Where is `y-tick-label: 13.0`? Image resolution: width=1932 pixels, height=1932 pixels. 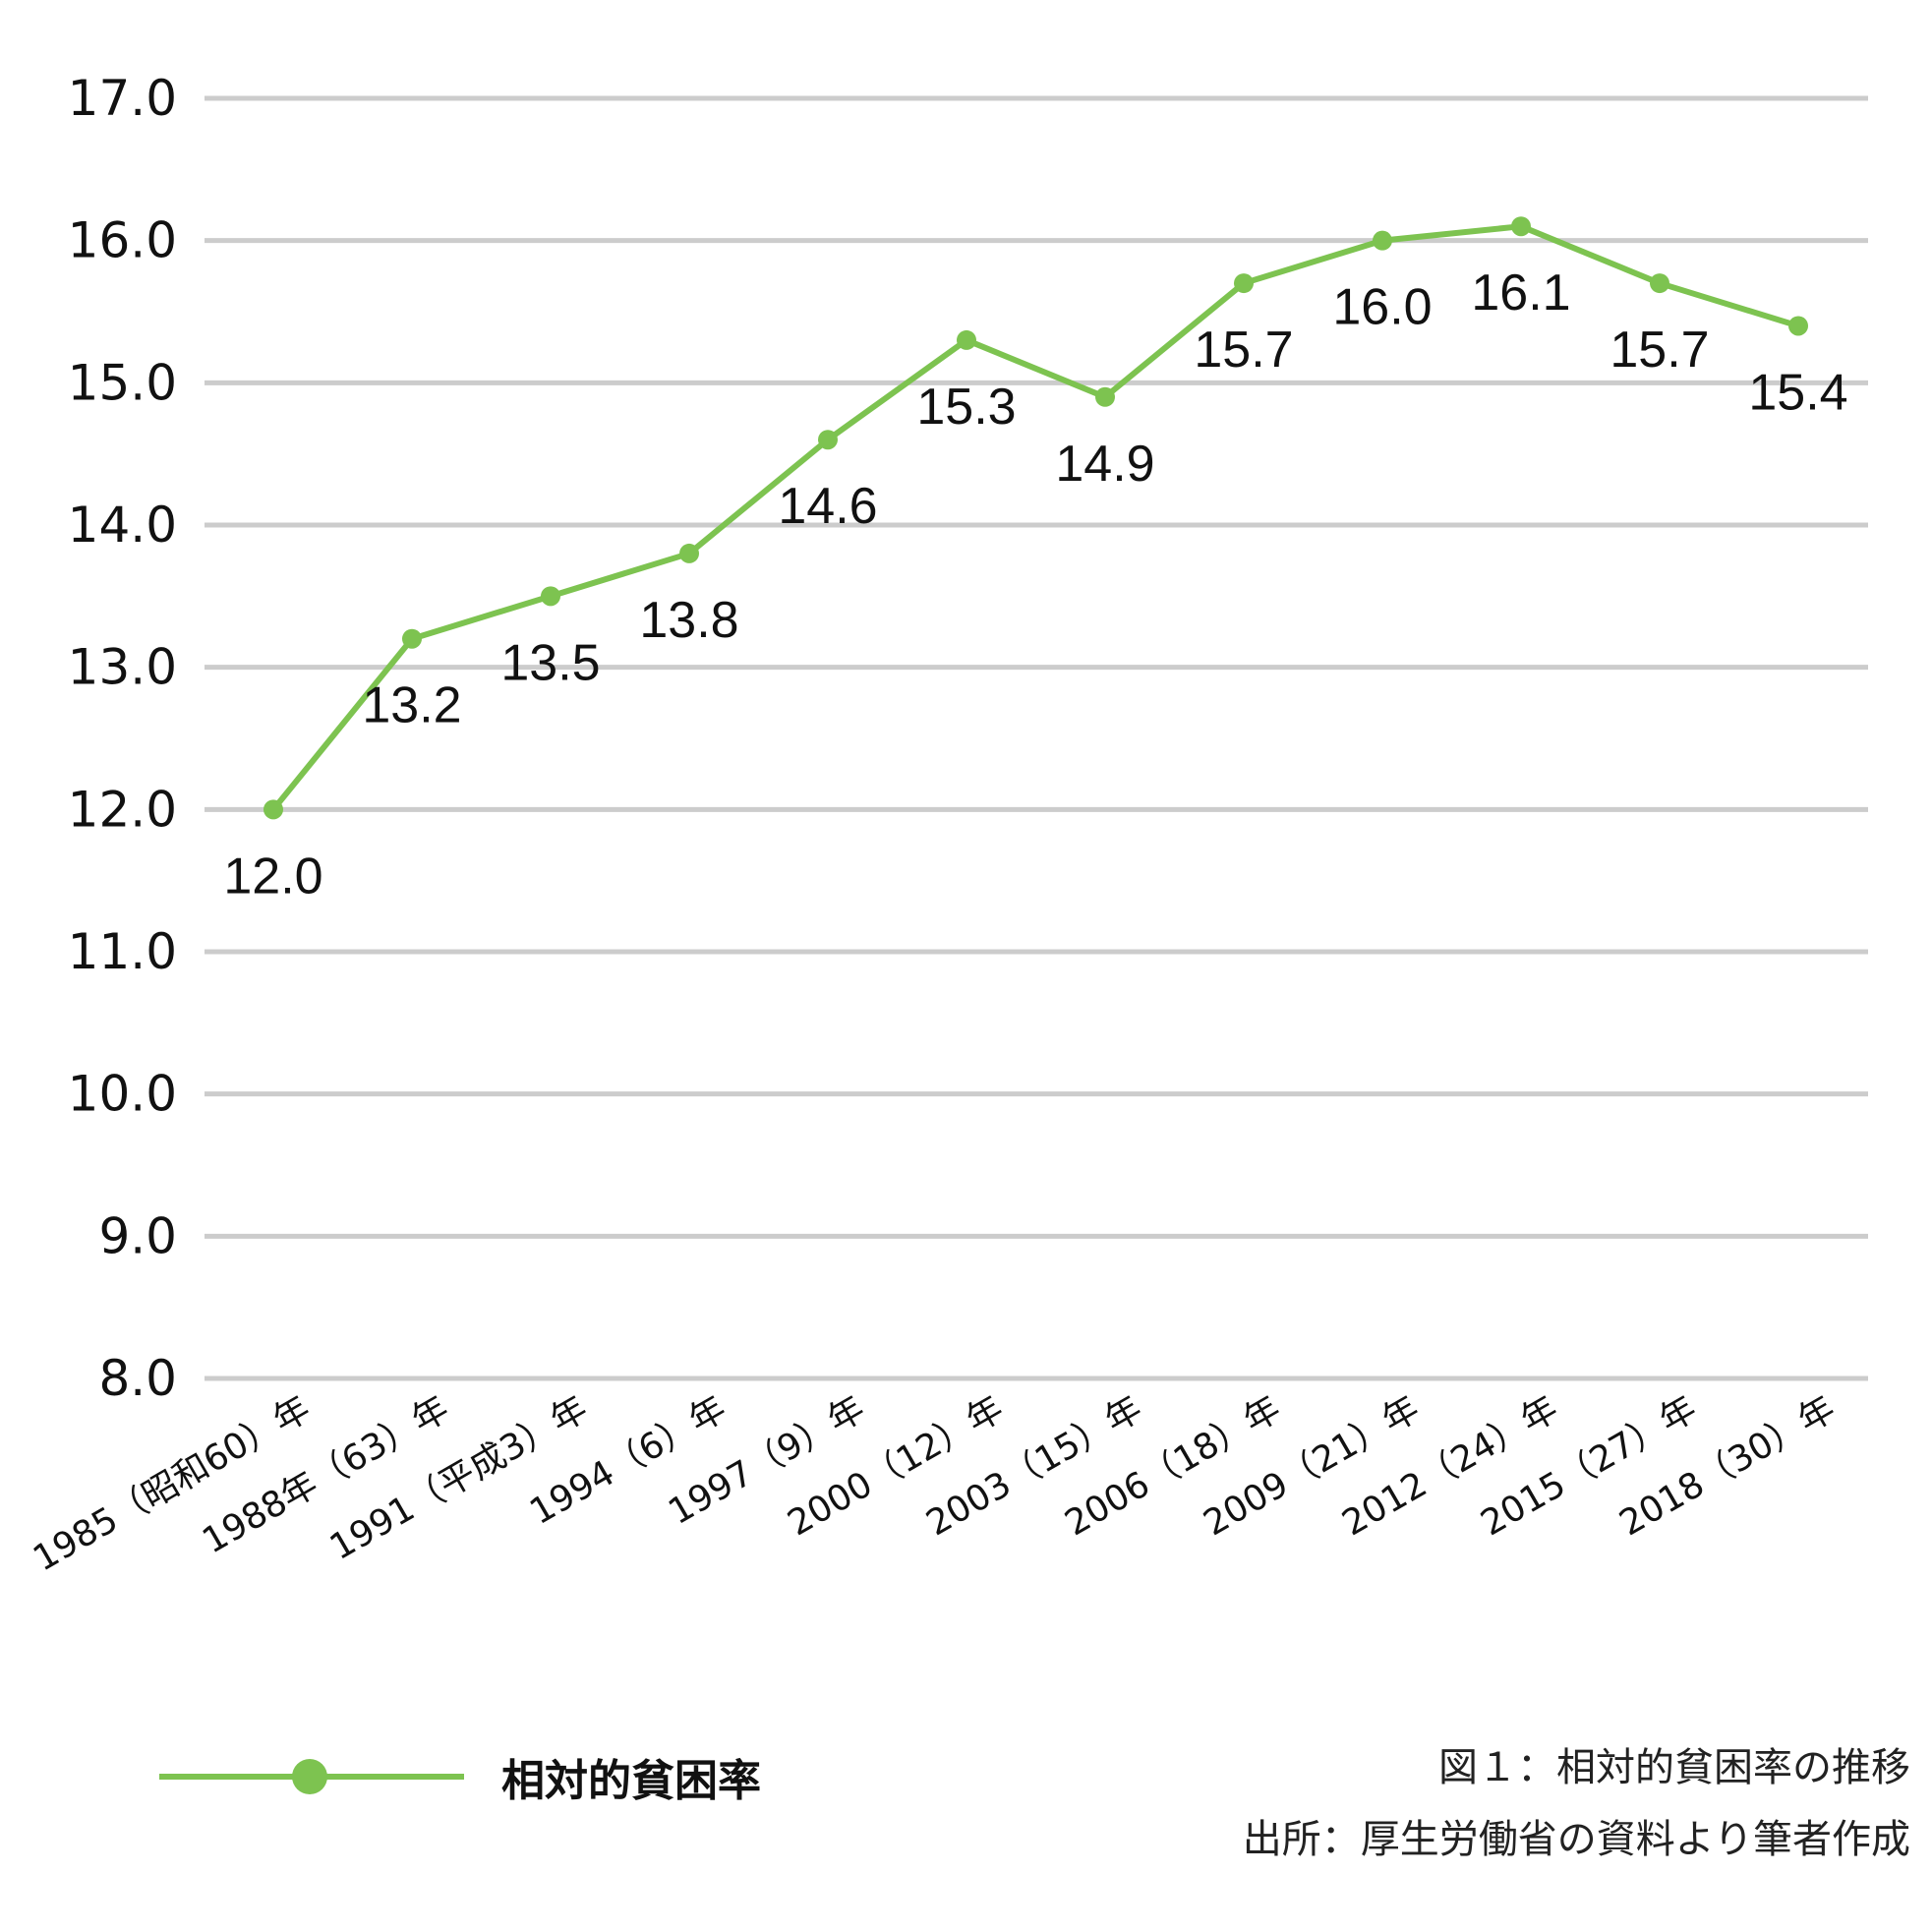 y-tick-label: 13.0 is located at coordinates (122, 667).